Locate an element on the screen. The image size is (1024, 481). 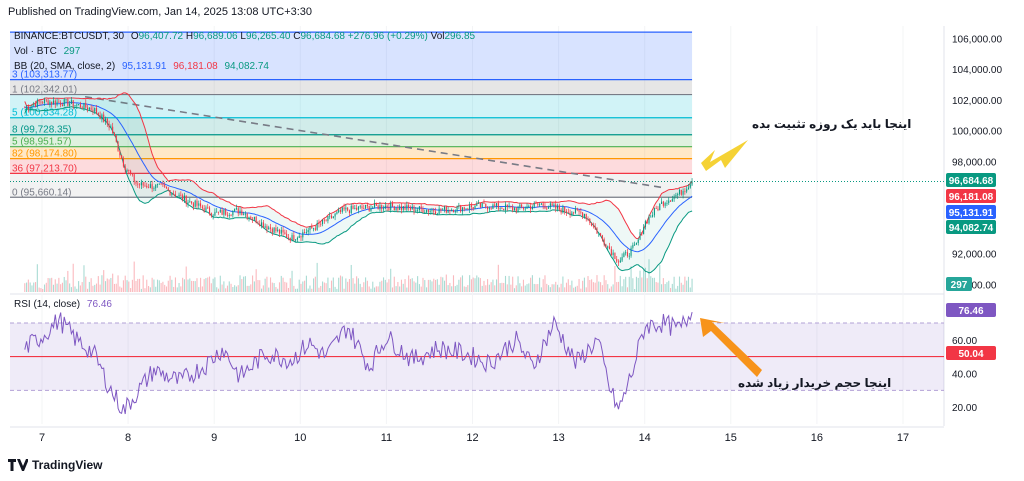
tradingview-footer: TradingView is located at coordinates (55, 465).